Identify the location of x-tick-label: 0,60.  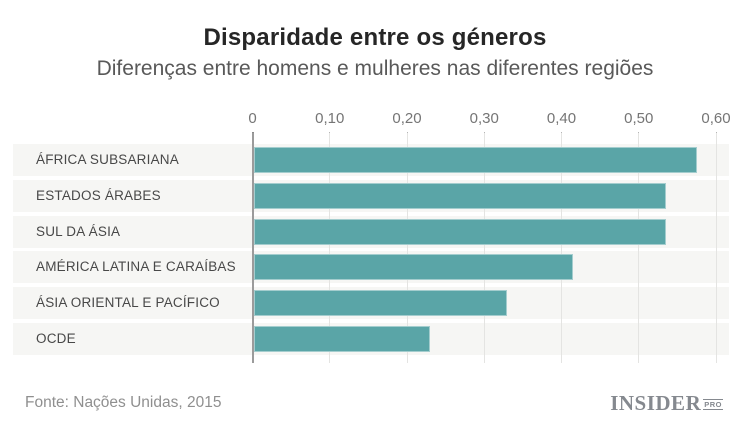
(716, 118).